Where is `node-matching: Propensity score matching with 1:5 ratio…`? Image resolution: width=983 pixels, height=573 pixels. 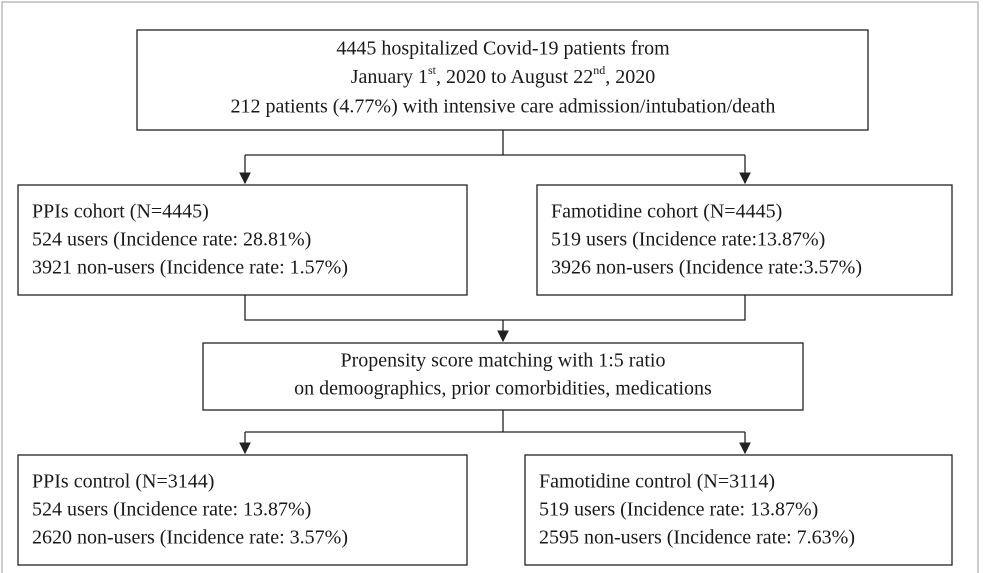 node-matching: Propensity score matching with 1:5 ratio… is located at coordinates (503, 376).